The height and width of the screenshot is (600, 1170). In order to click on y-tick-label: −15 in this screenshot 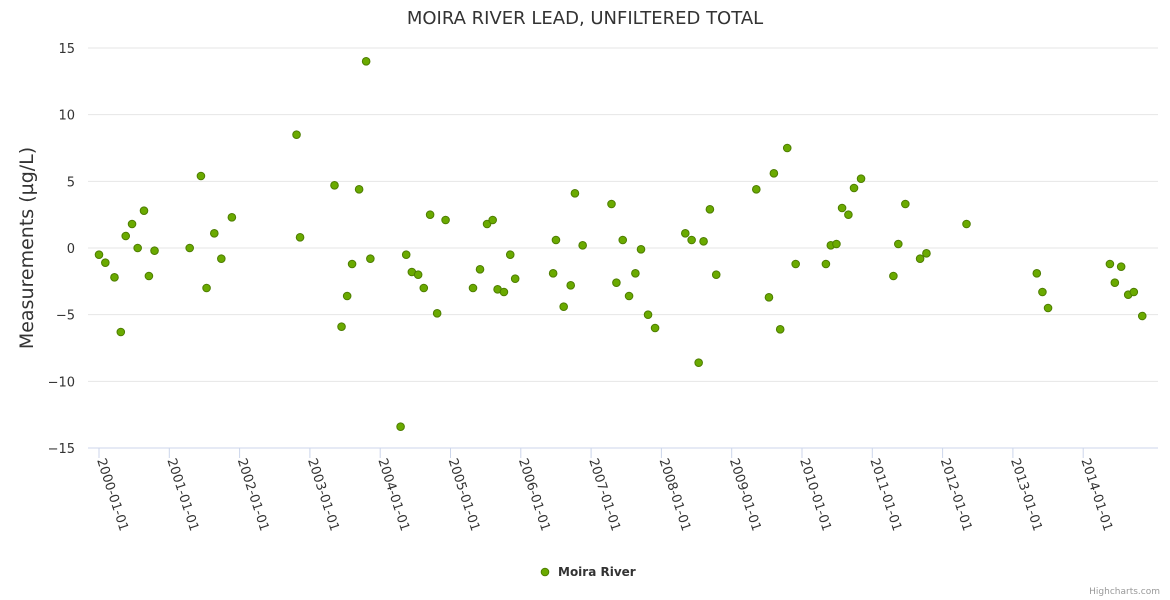, I will do `click(61, 449)`.